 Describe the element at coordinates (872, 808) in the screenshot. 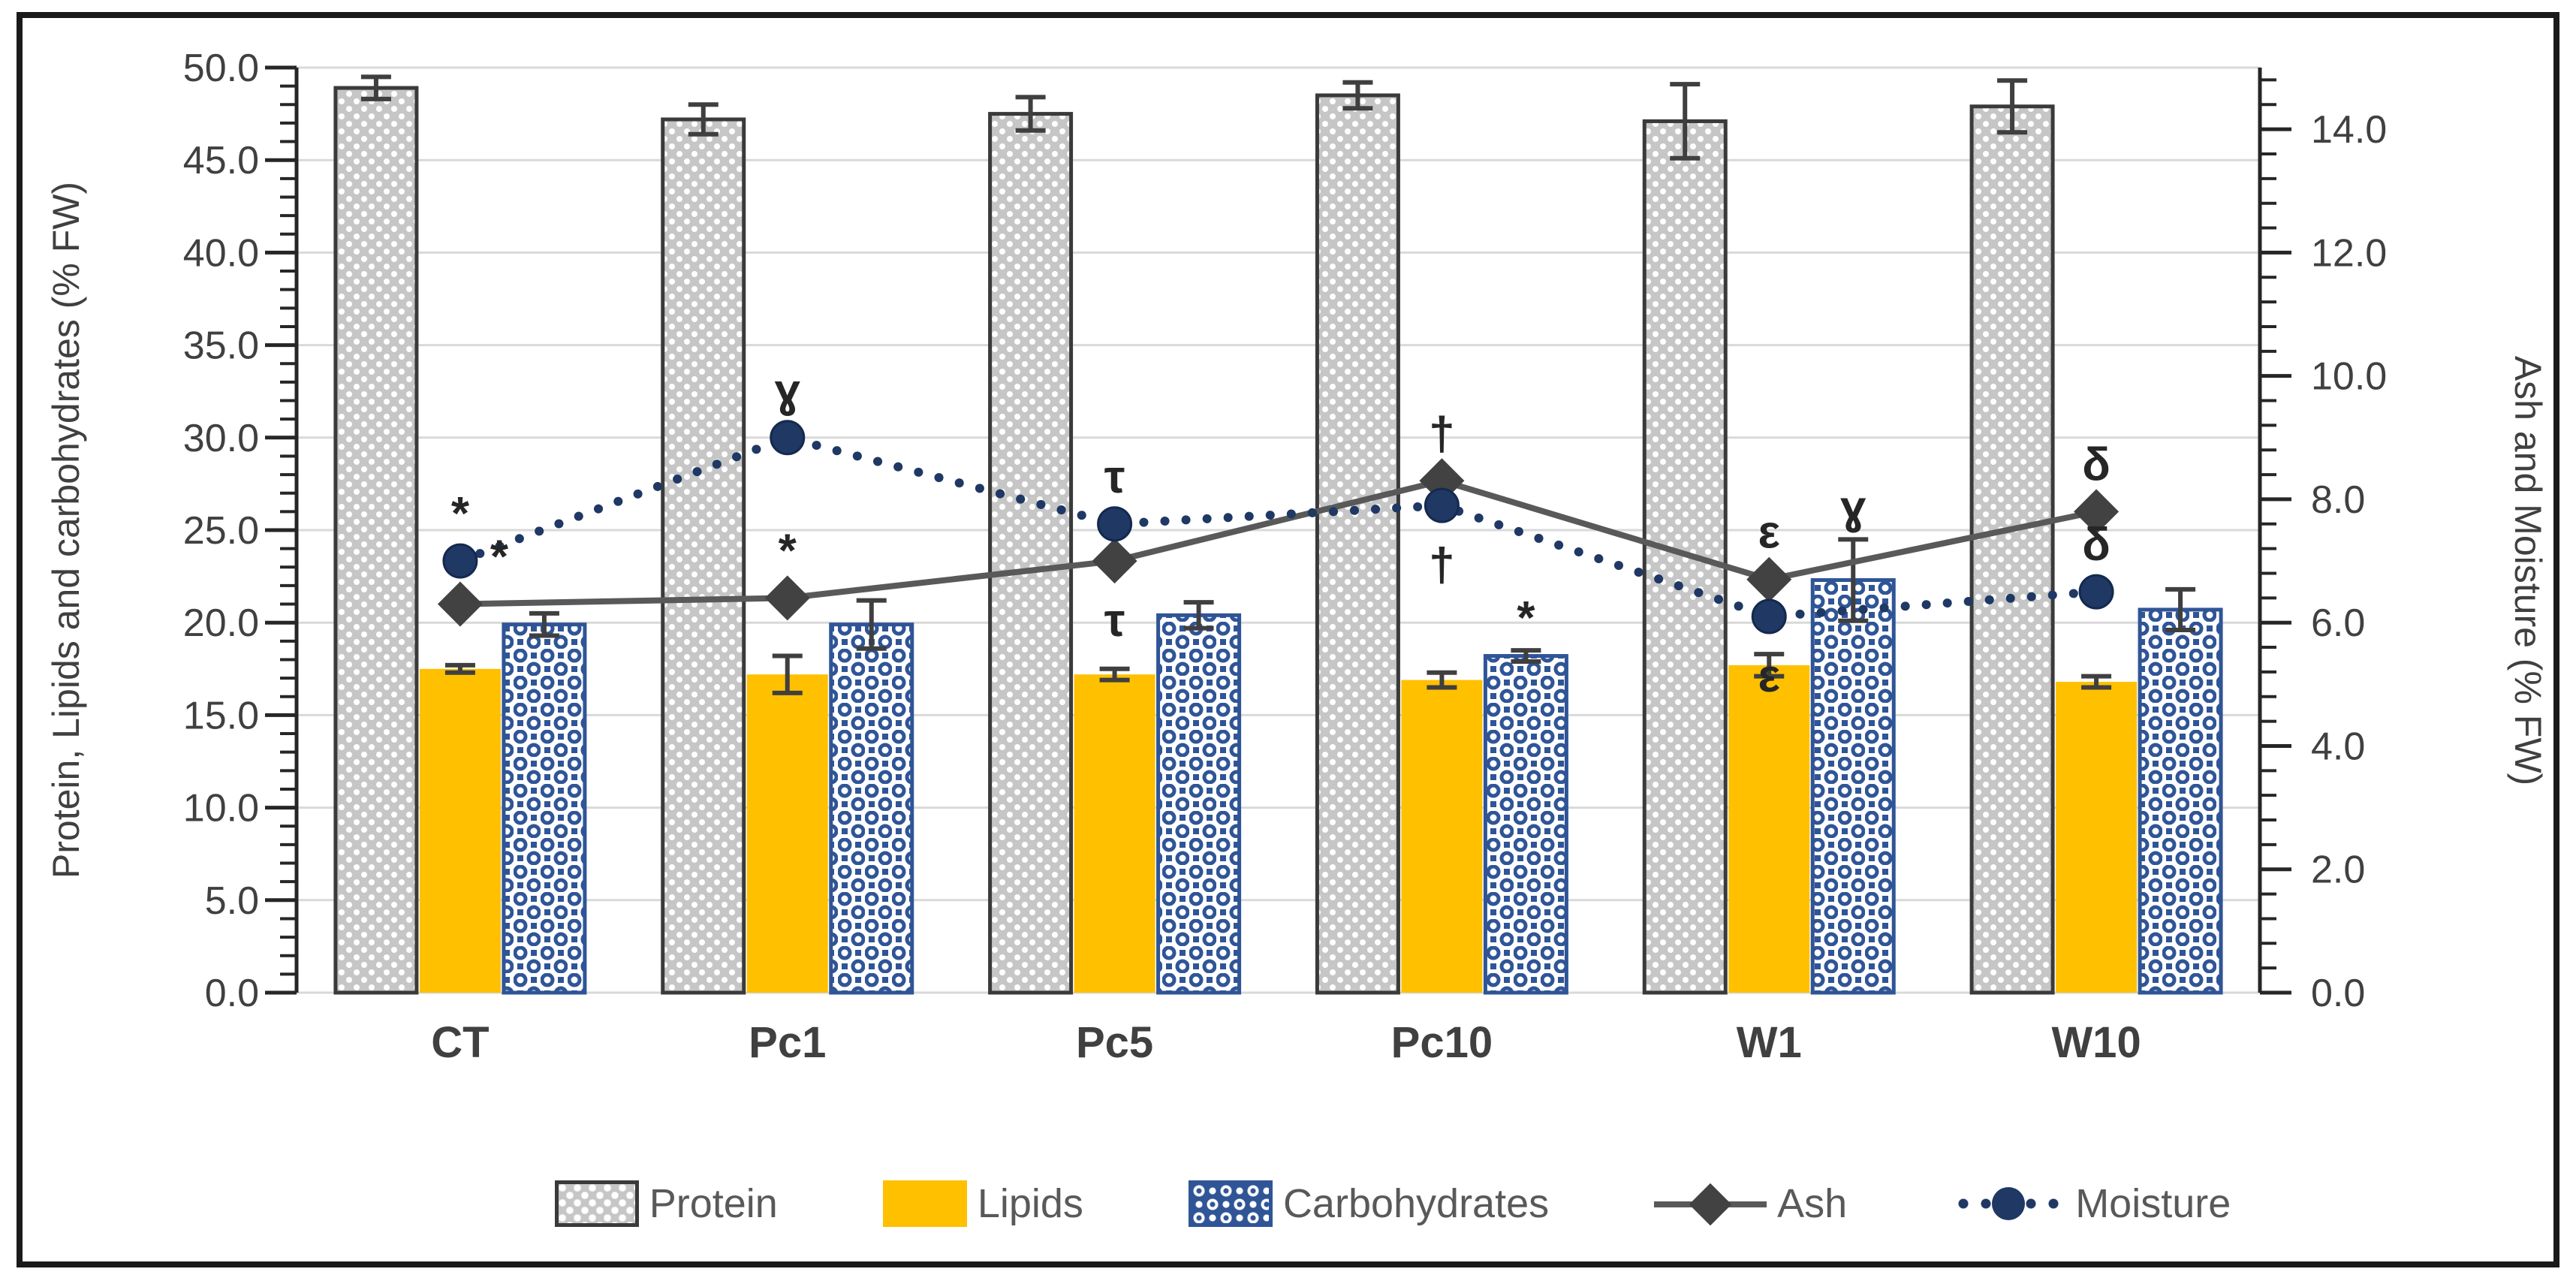

I see `bar-carbohydrates-Pc1` at that location.